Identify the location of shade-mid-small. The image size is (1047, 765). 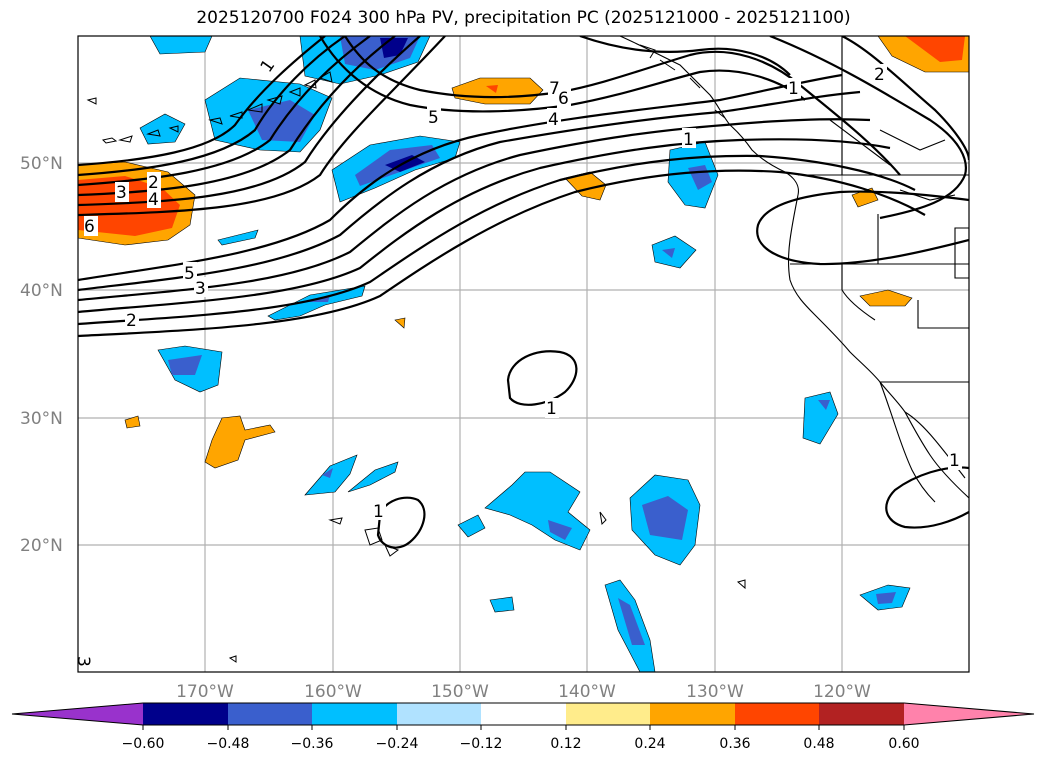
(674, 252).